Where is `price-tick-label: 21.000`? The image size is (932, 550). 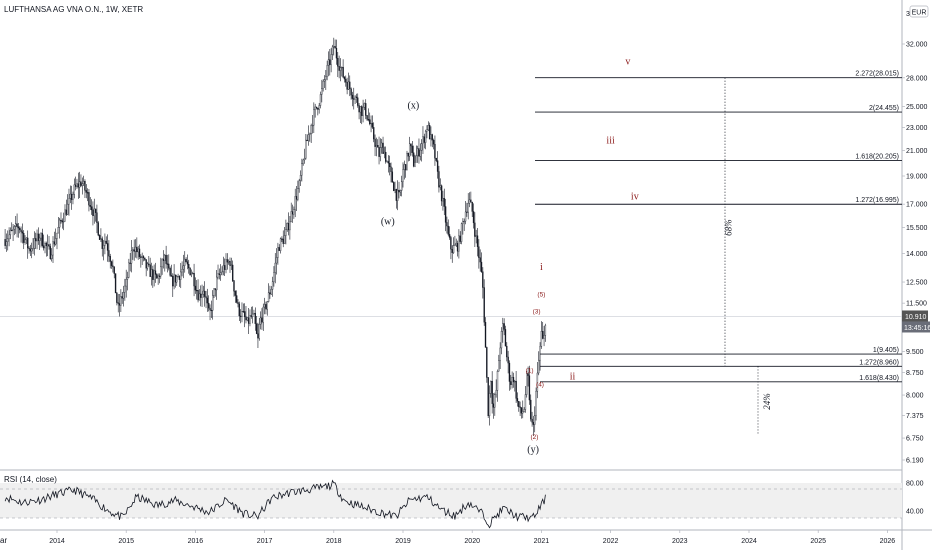
price-tick-label: 21.000 is located at coordinates (917, 151).